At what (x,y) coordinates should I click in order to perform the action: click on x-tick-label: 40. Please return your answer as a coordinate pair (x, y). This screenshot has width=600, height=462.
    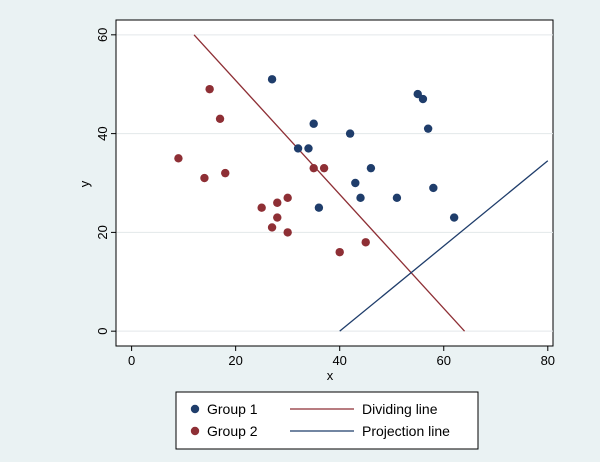
    Looking at the image, I should click on (339, 360).